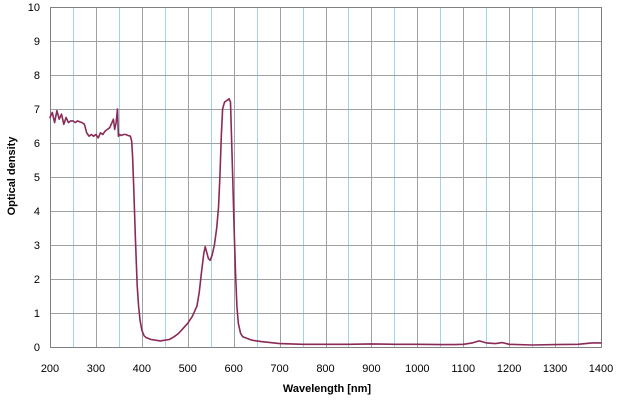  What do you see at coordinates (37, 76) in the screenshot?
I see `y-tick-label: 8` at bounding box center [37, 76].